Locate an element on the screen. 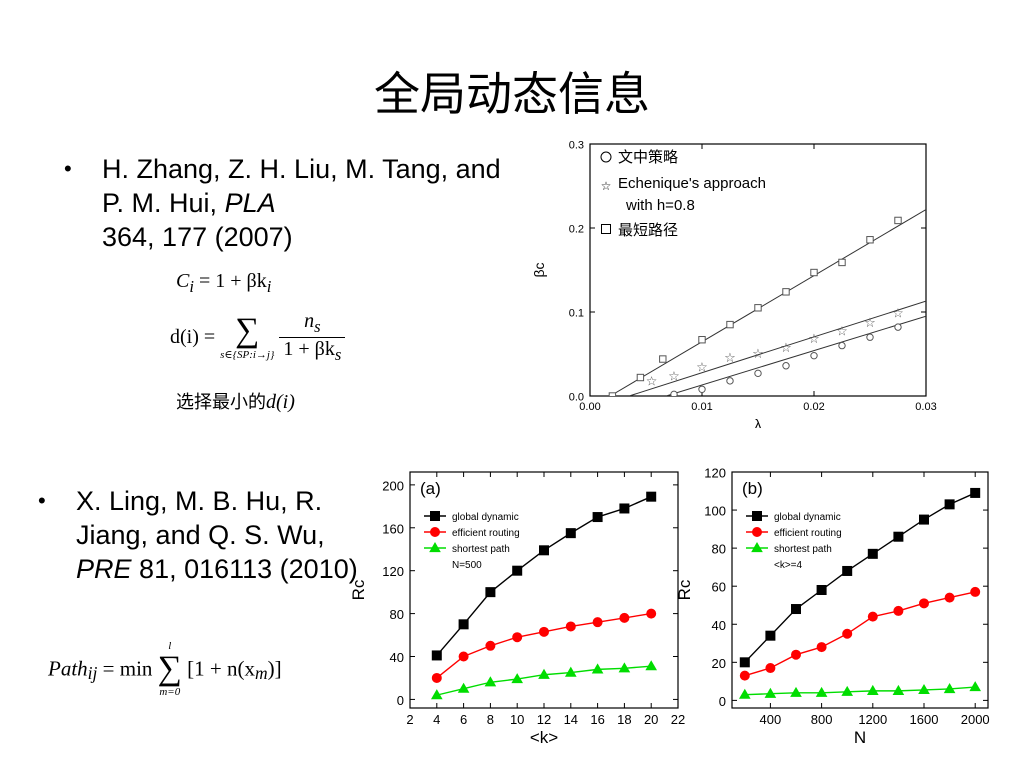  formula-cost-lhs-sub: i is located at coordinates (191, 286).